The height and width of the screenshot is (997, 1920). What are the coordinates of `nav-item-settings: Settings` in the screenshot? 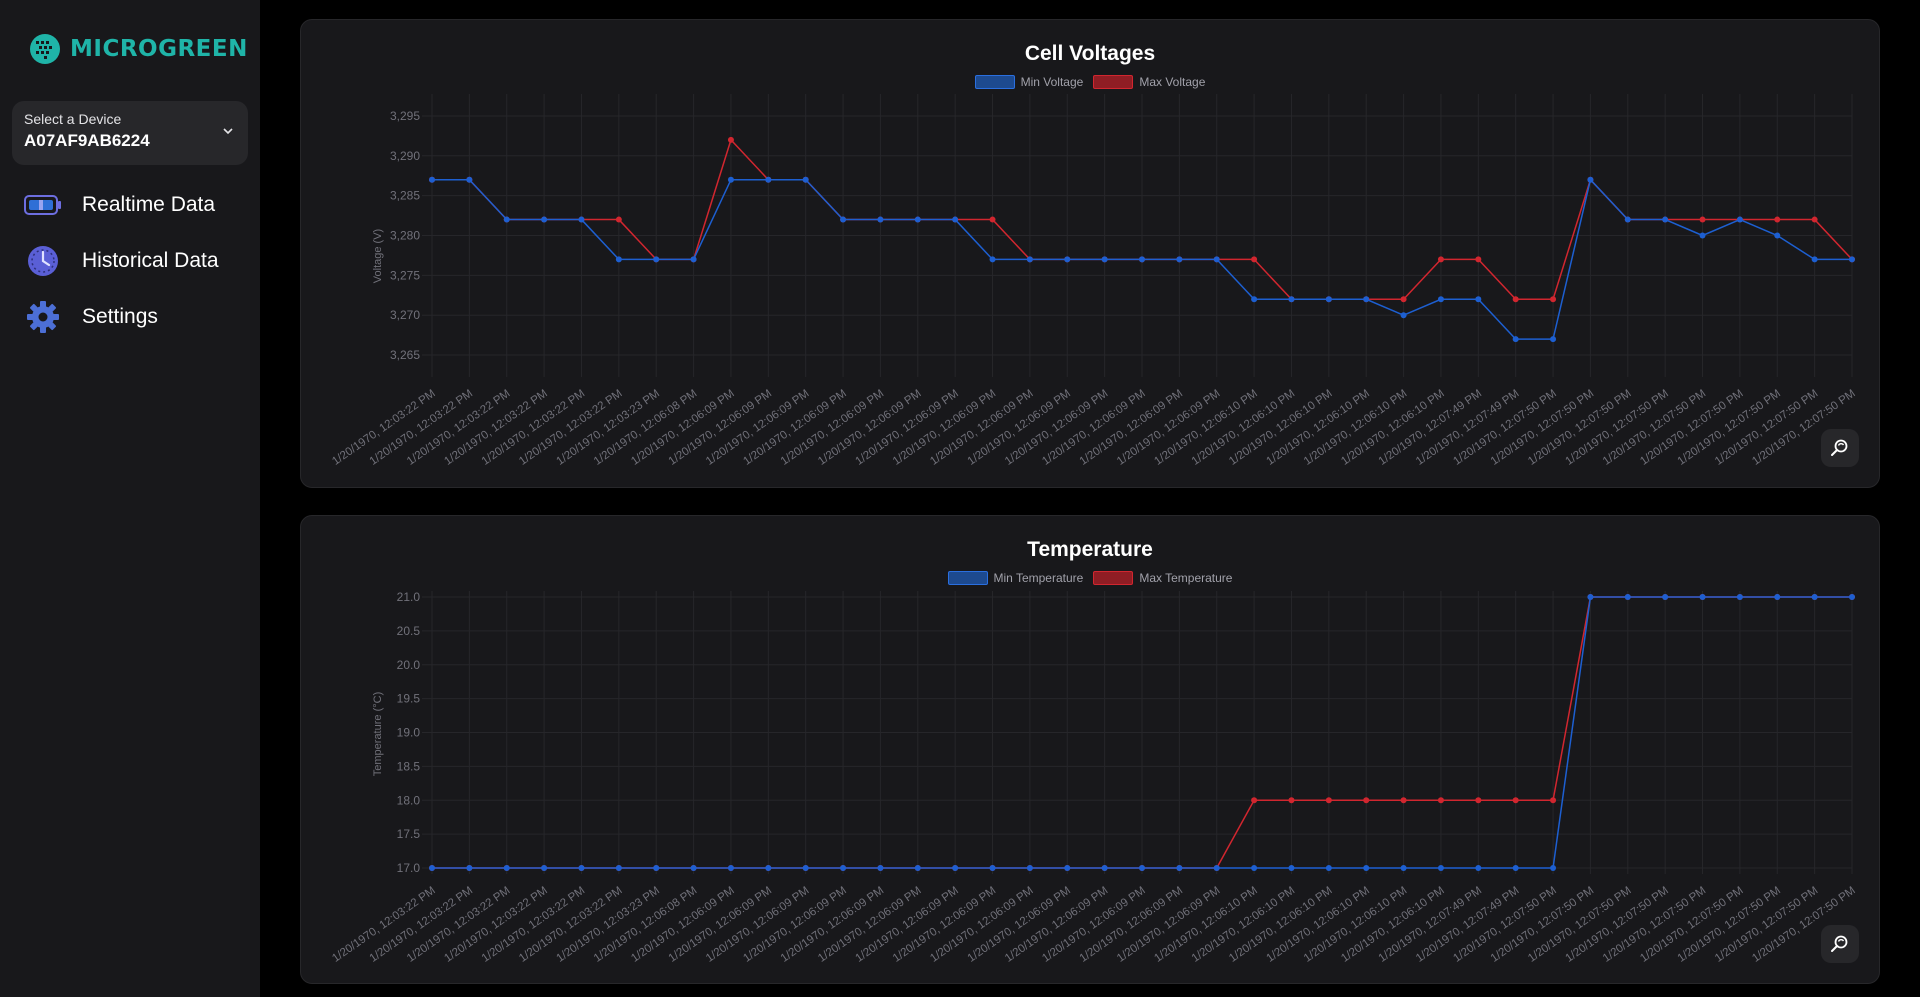 It's located at (91, 317).